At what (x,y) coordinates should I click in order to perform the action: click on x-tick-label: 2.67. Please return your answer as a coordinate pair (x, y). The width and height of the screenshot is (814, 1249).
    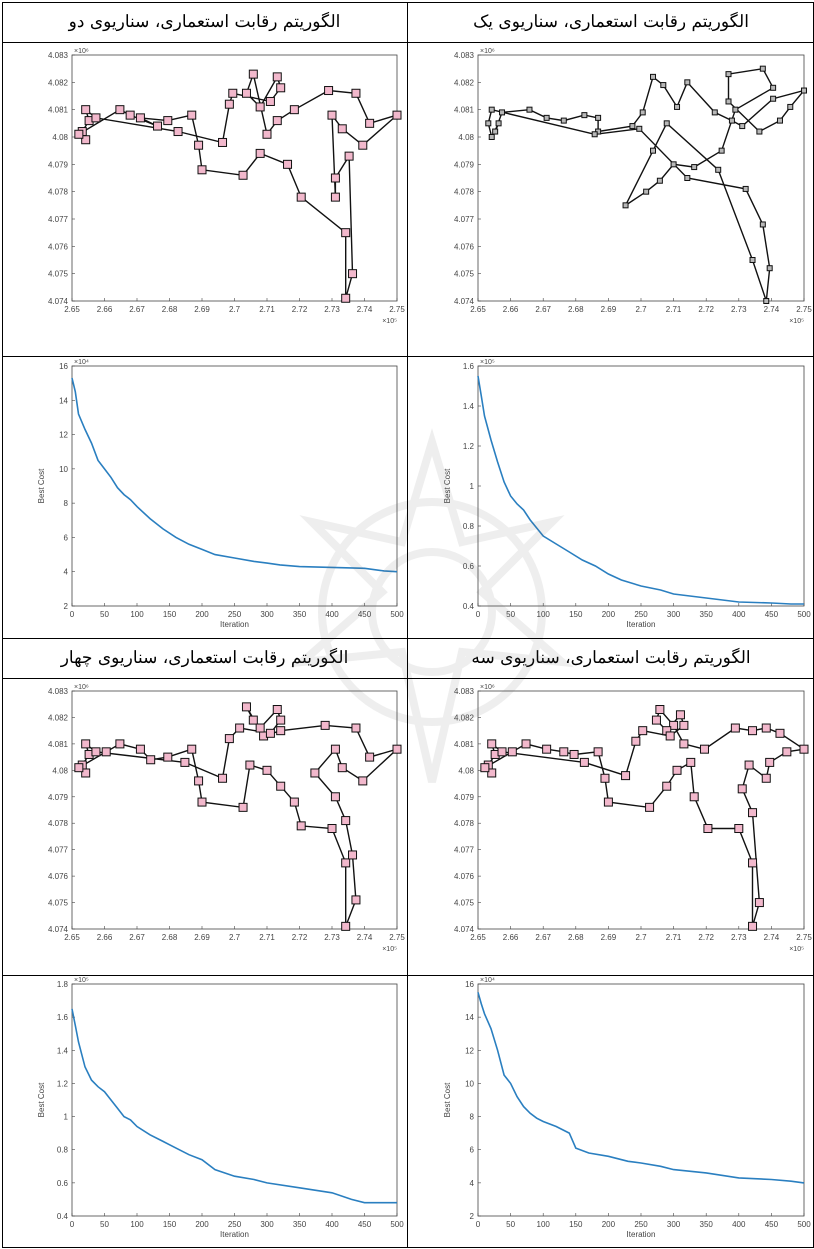
    Looking at the image, I should click on (137, 309).